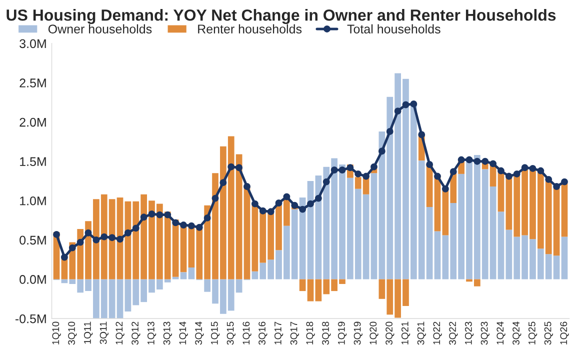 This screenshot has height=362, width=575. What do you see at coordinates (215, 333) in the screenshot?
I see `x-tick-label: 1Q15` at bounding box center [215, 333].